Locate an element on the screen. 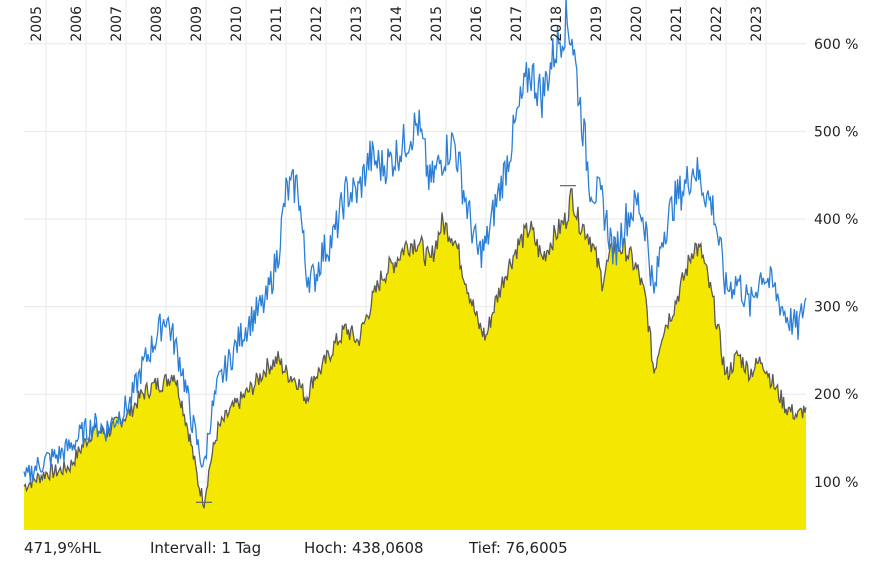  year-label-2018: 2018 is located at coordinates (557, 24).